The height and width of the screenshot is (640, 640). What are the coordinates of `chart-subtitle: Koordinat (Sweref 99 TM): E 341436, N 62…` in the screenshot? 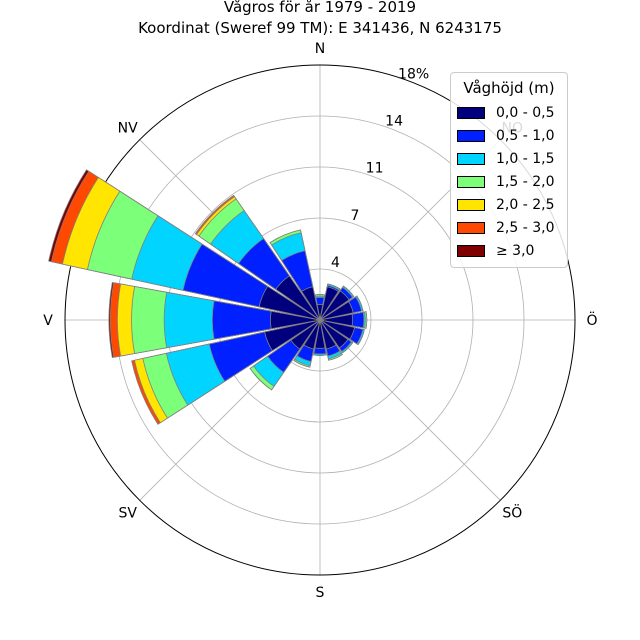 It's located at (320, 28).